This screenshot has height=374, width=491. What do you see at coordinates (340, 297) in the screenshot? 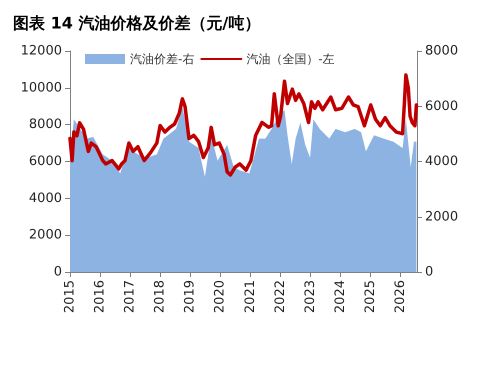
I see `x-tick-label: 2024` at bounding box center [340, 297].